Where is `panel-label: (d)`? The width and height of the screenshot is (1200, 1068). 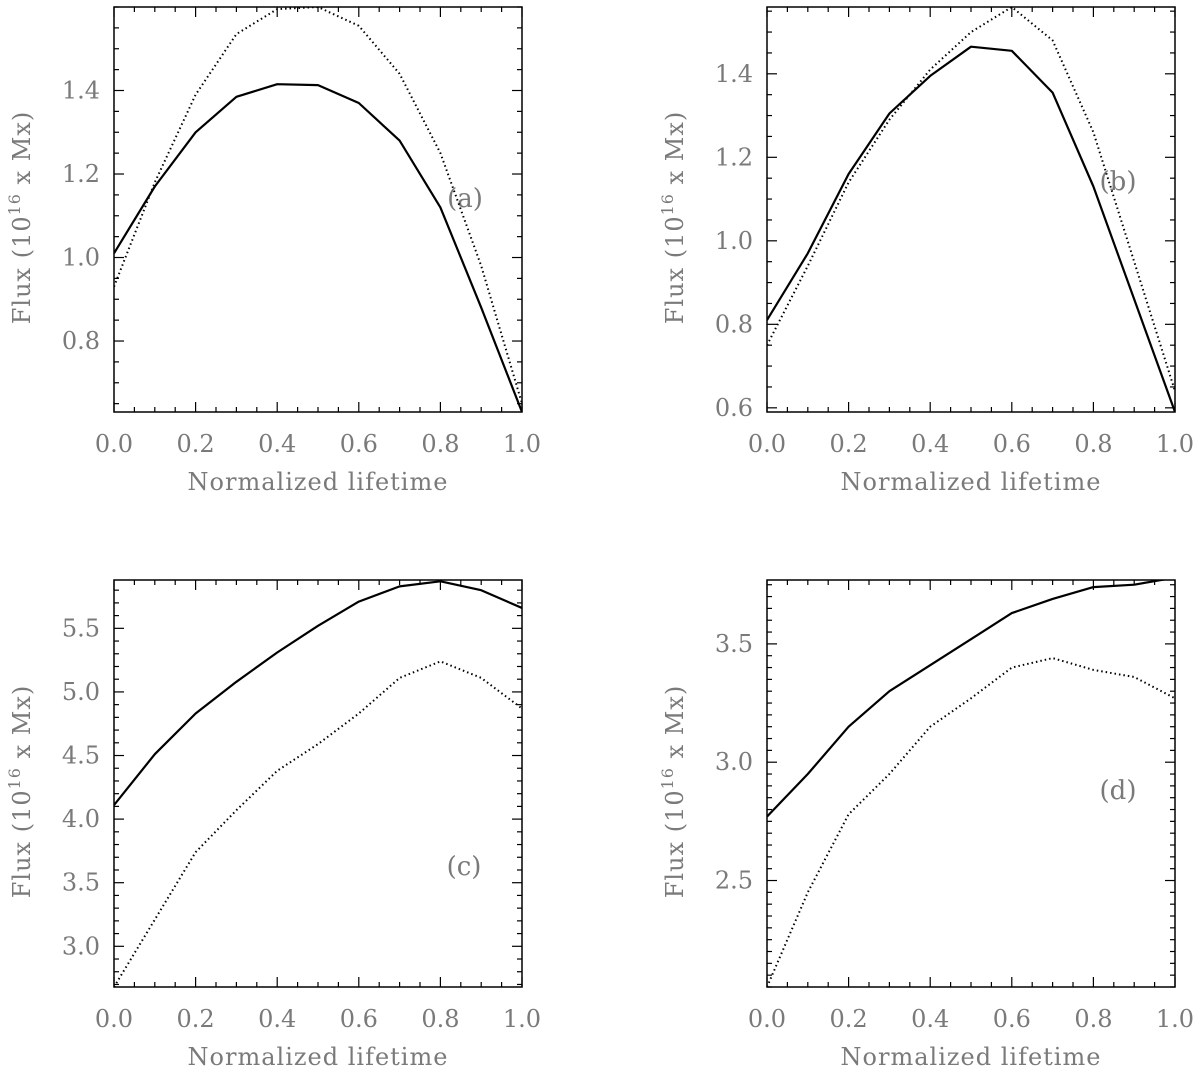 panel-label: (d) is located at coordinates (1118, 791).